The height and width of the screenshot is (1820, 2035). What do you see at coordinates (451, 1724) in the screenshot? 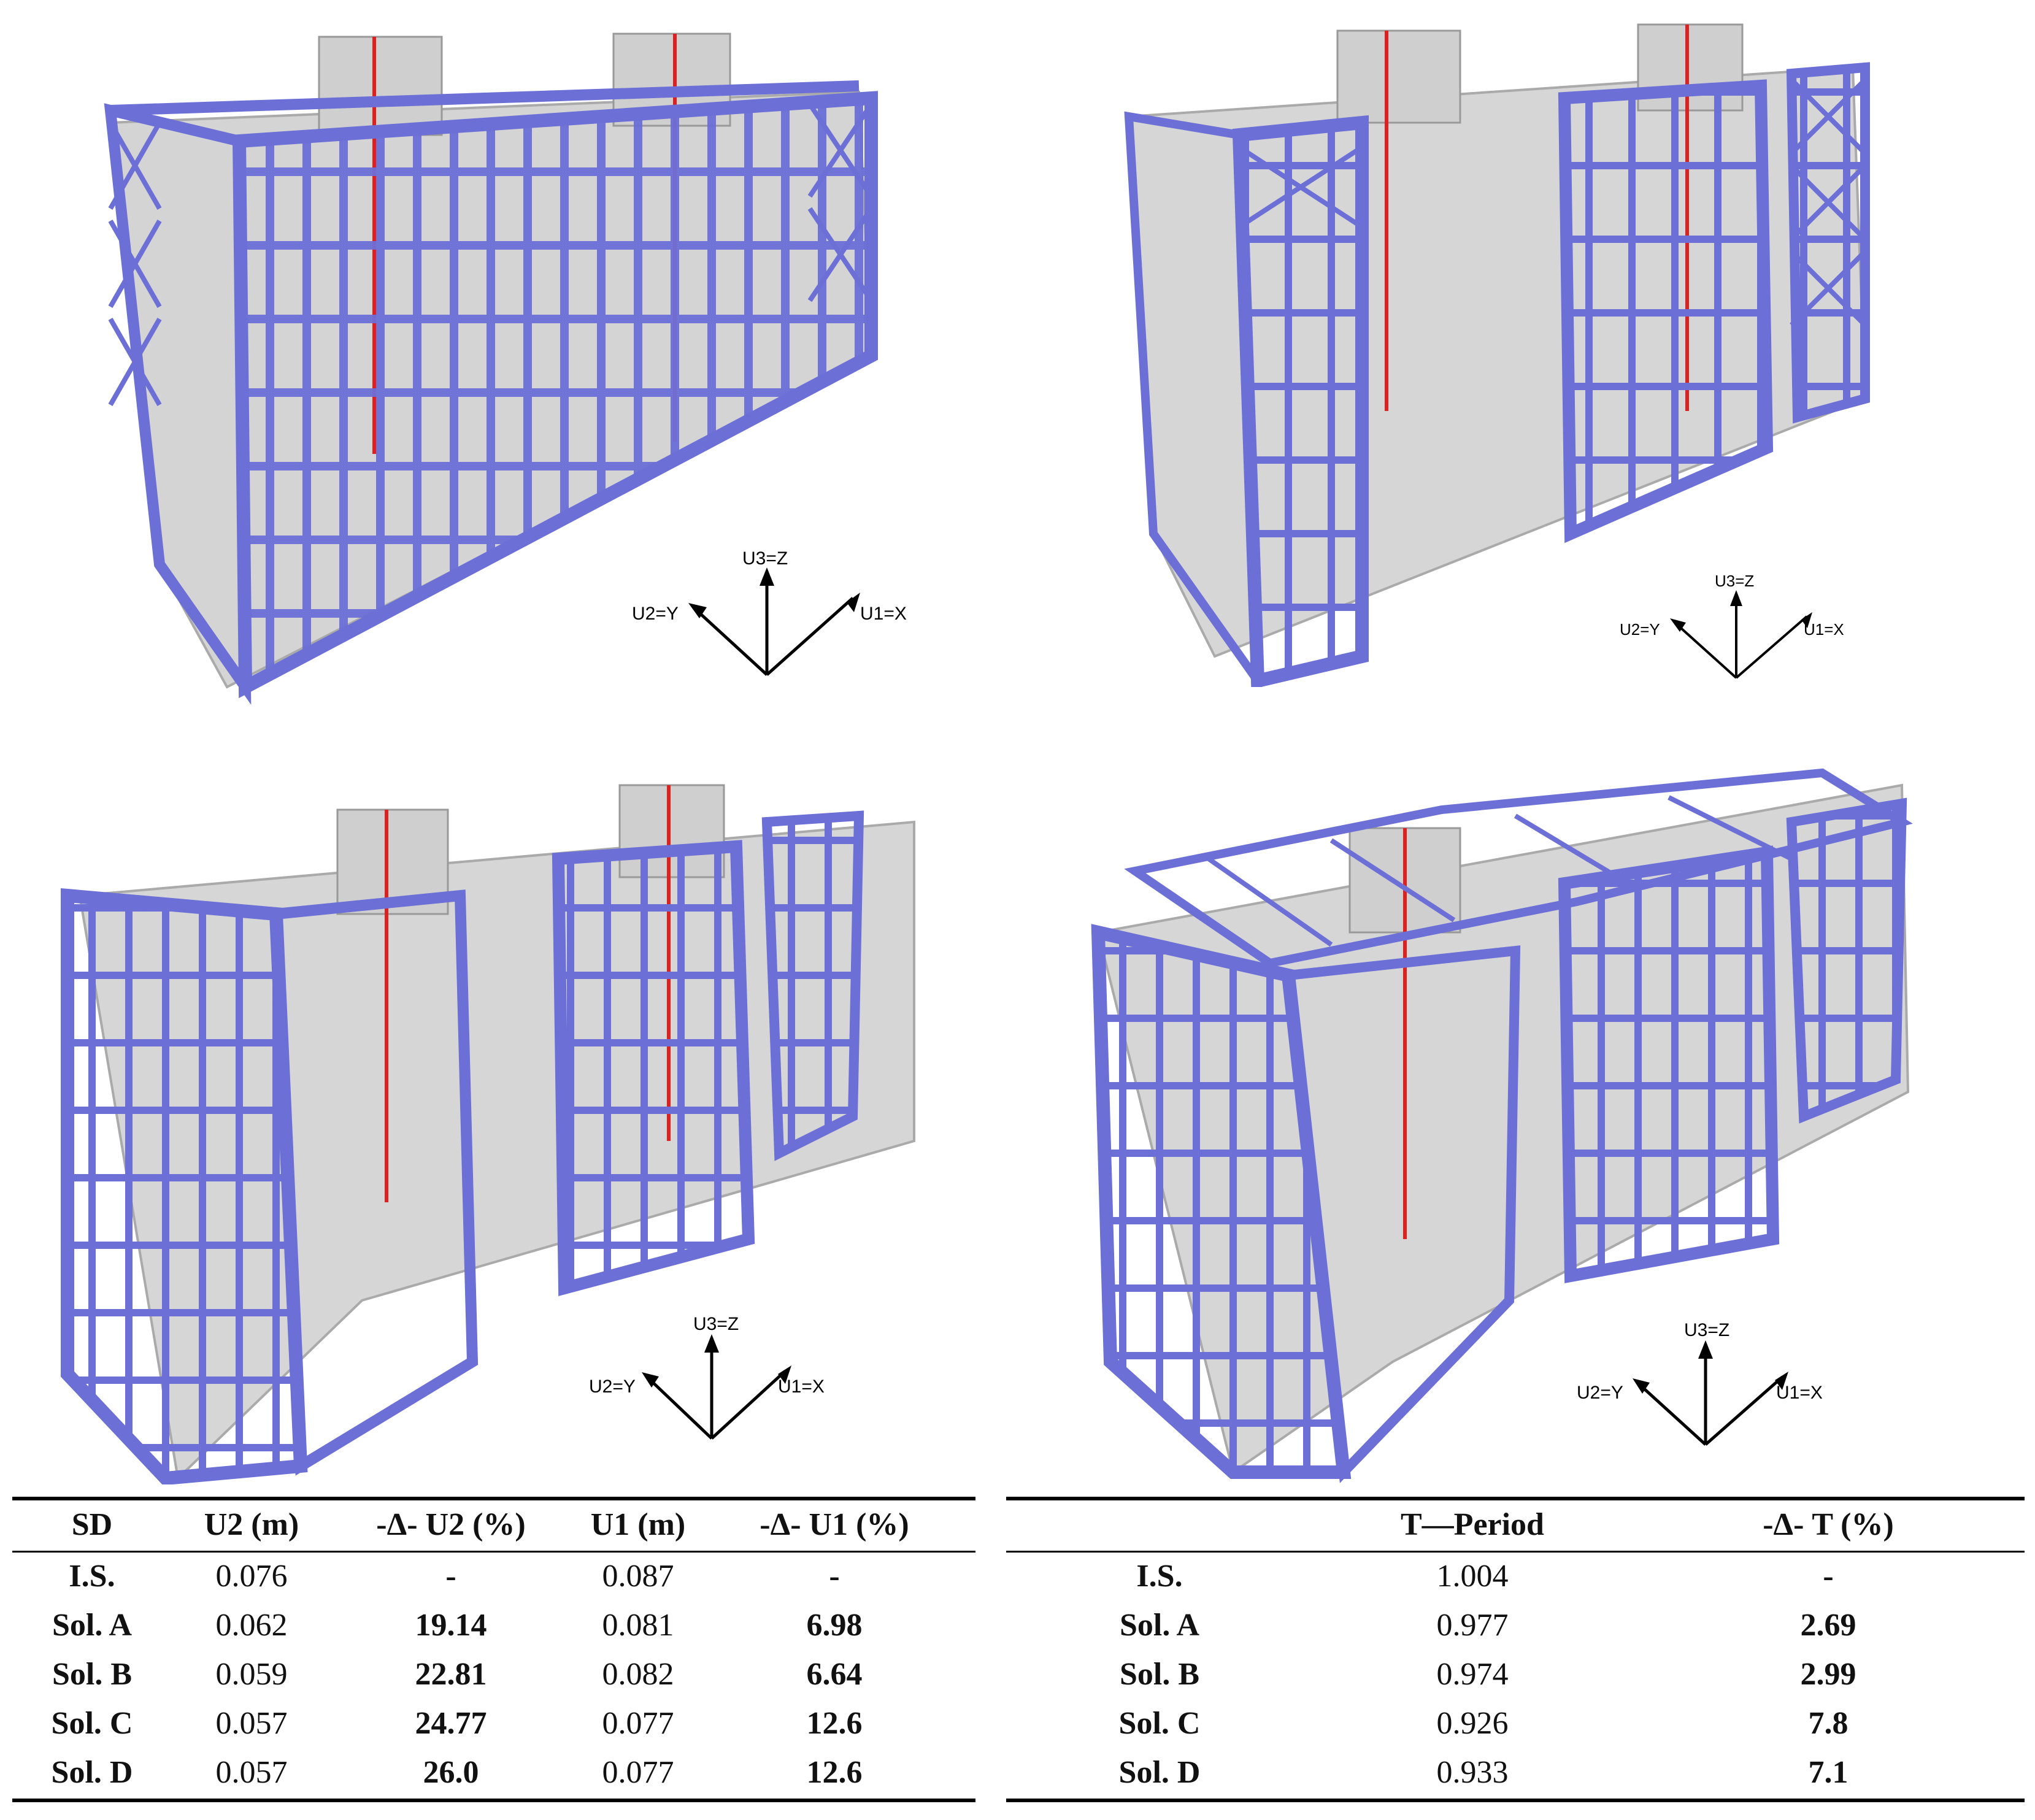
I see `table-cell: 24.77` at bounding box center [451, 1724].